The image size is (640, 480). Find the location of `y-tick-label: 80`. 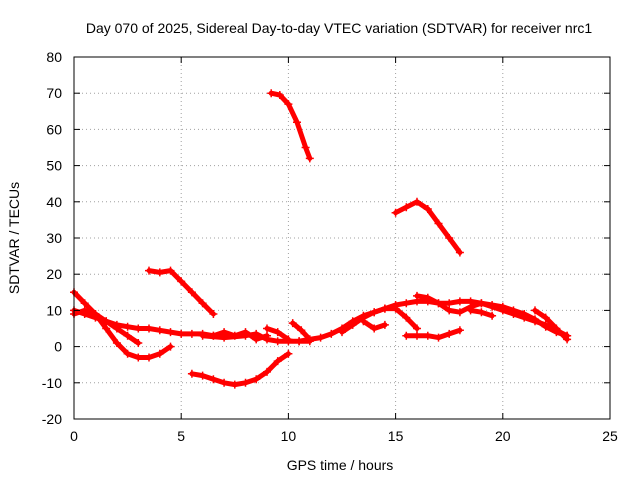

y-tick-label: 80 is located at coordinates (54, 57).